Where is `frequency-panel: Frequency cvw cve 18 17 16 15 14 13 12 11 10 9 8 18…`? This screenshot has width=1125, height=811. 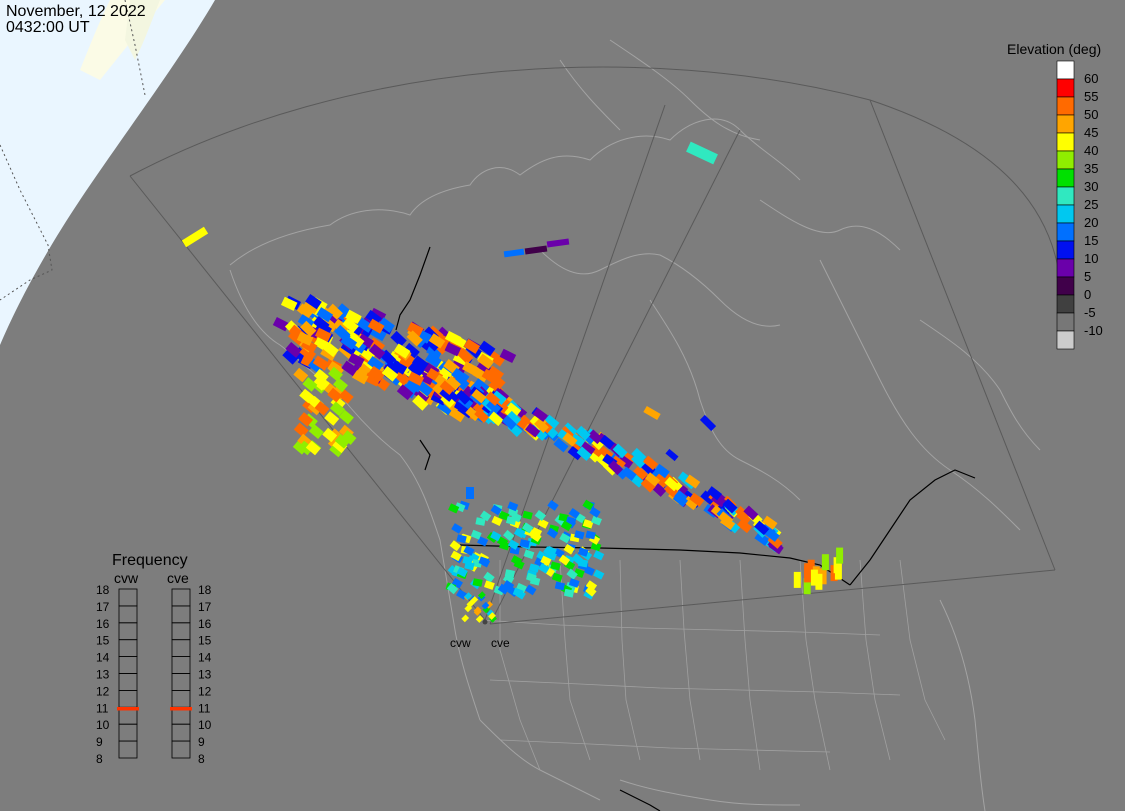 frequency-panel: Frequency cvw cve 18 17 16 15 14 13 12 11 10 9 8 18… is located at coordinates (154, 659).